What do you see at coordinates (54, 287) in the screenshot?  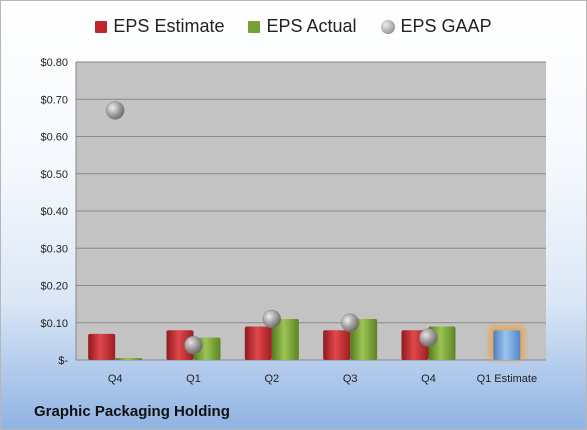 I see `y-tick-label: $0.20` at bounding box center [54, 287].